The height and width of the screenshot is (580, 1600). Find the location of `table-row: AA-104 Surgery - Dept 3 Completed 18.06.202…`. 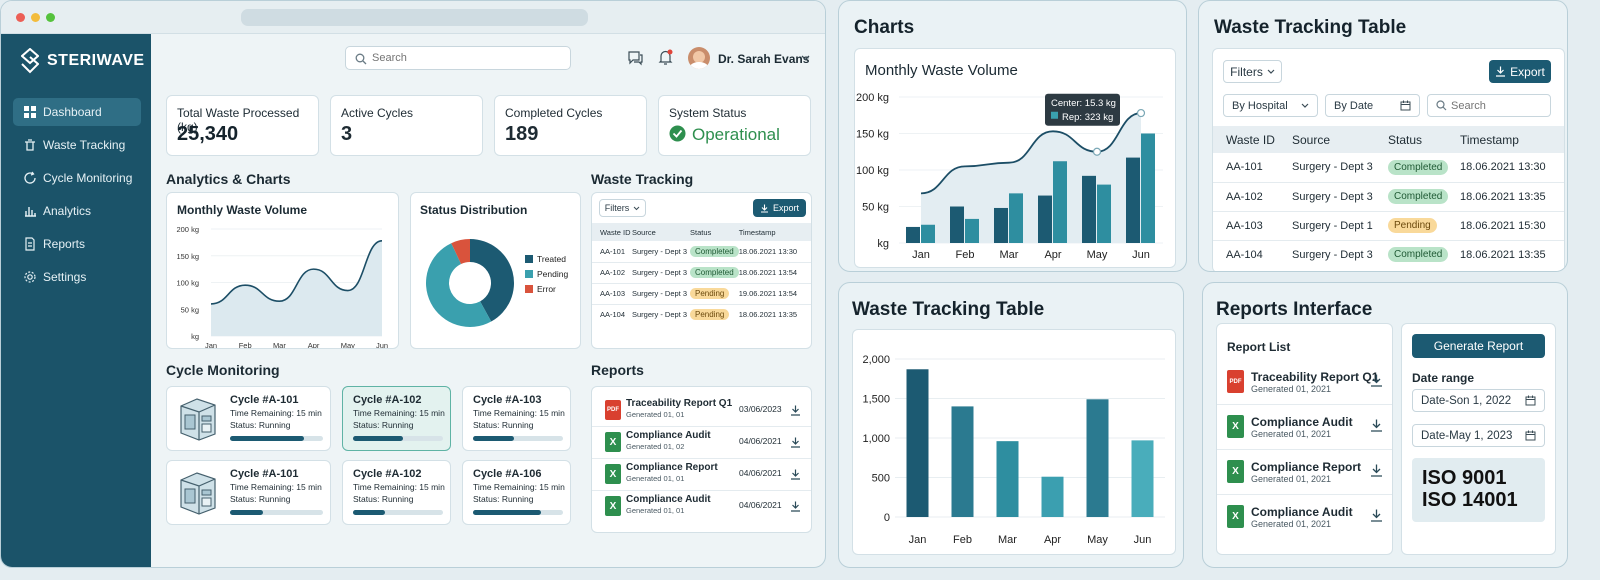

table-row: AA-104 Surgery - Dept 3 Completed 18.06.202… is located at coordinates (1388, 254).